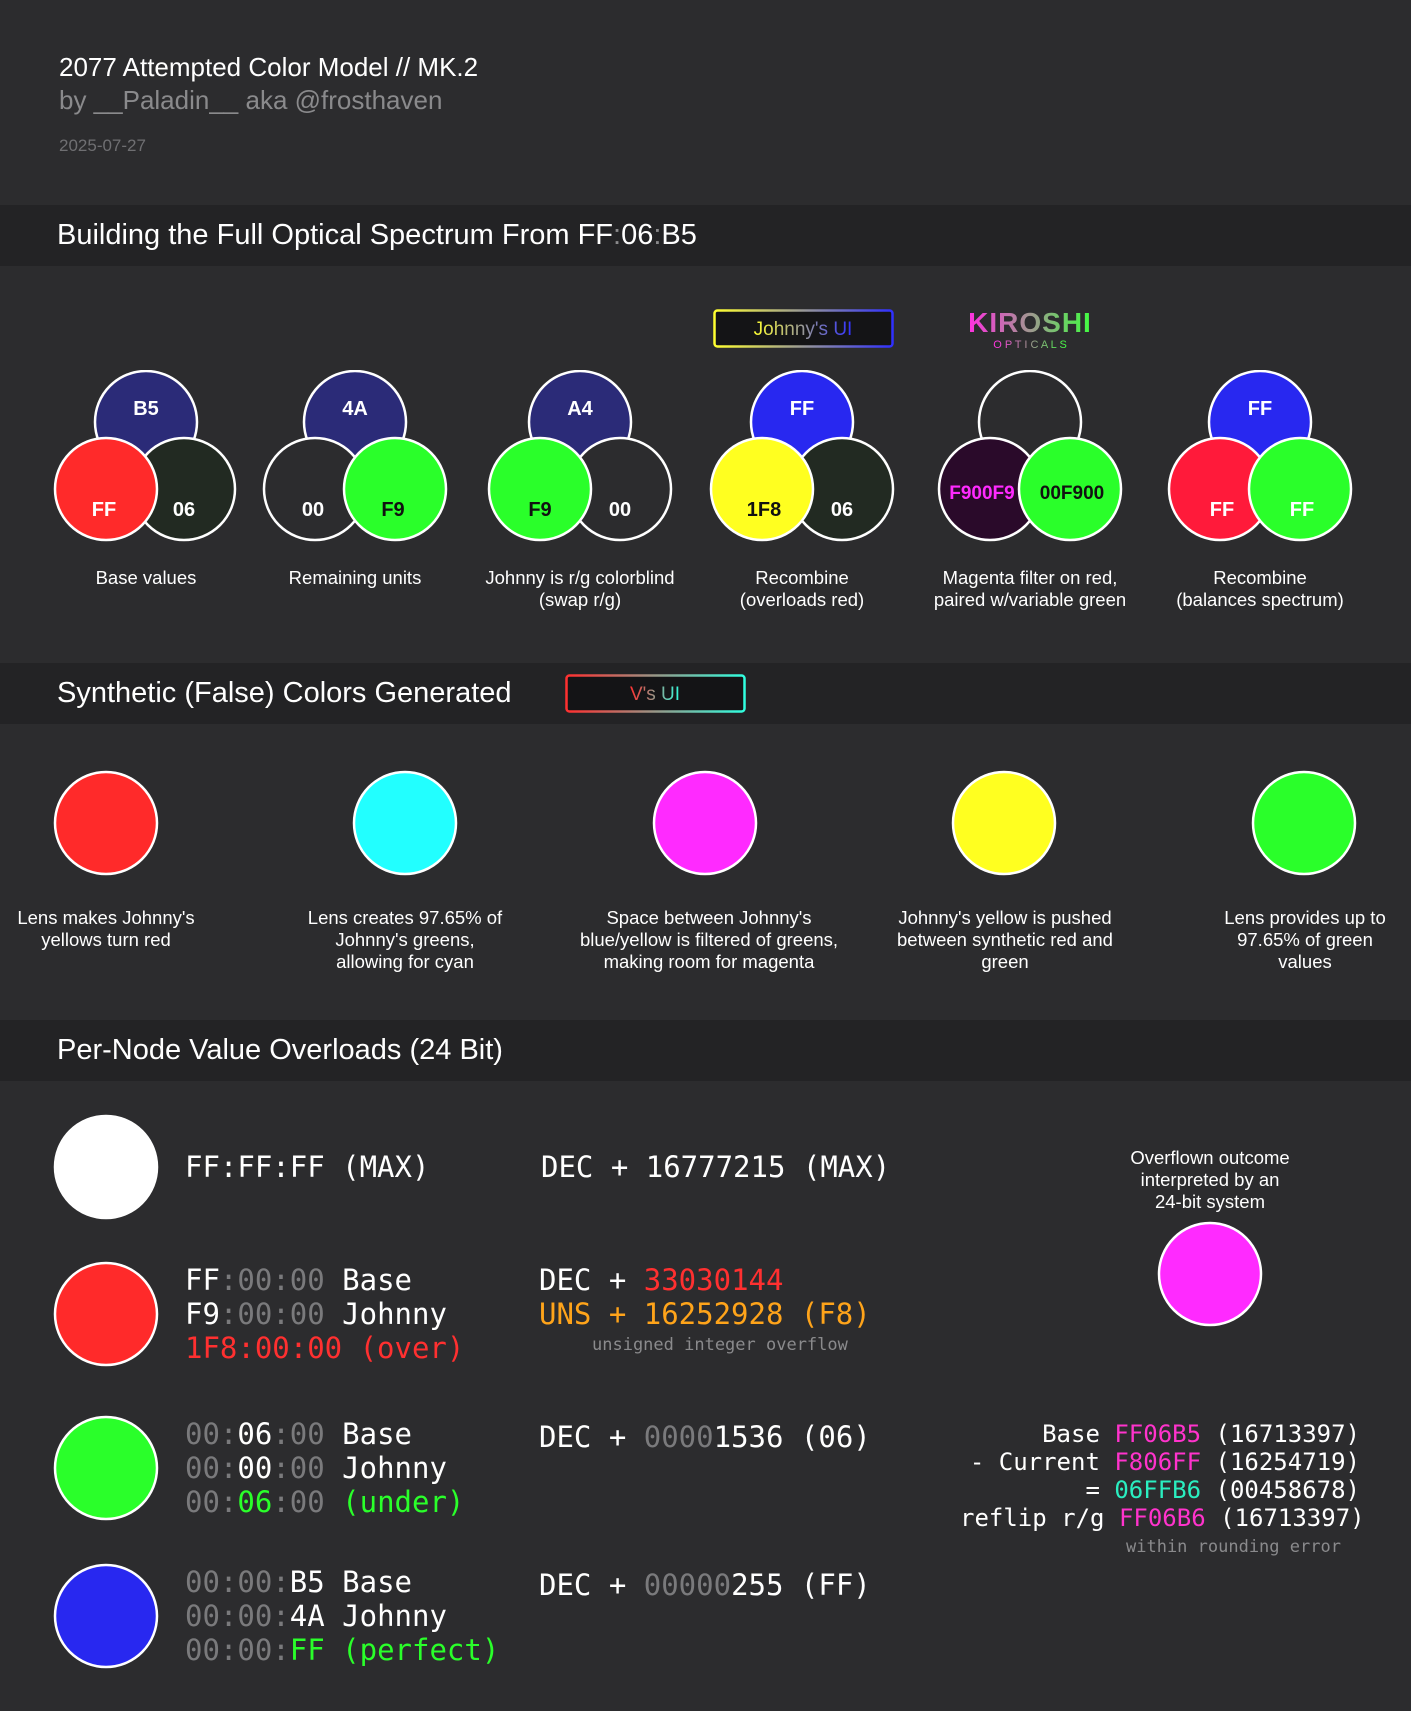 The width and height of the screenshot is (1411, 1711). I want to click on venn3-caption: Johnny is r/g colorblind (swap r/g), so click(580, 589).